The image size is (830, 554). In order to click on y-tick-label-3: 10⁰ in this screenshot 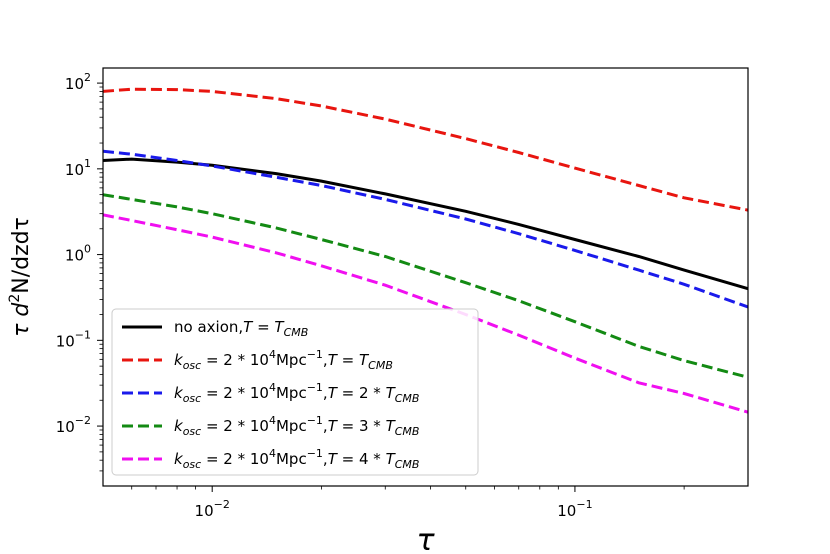, I will do `click(78, 254)`.